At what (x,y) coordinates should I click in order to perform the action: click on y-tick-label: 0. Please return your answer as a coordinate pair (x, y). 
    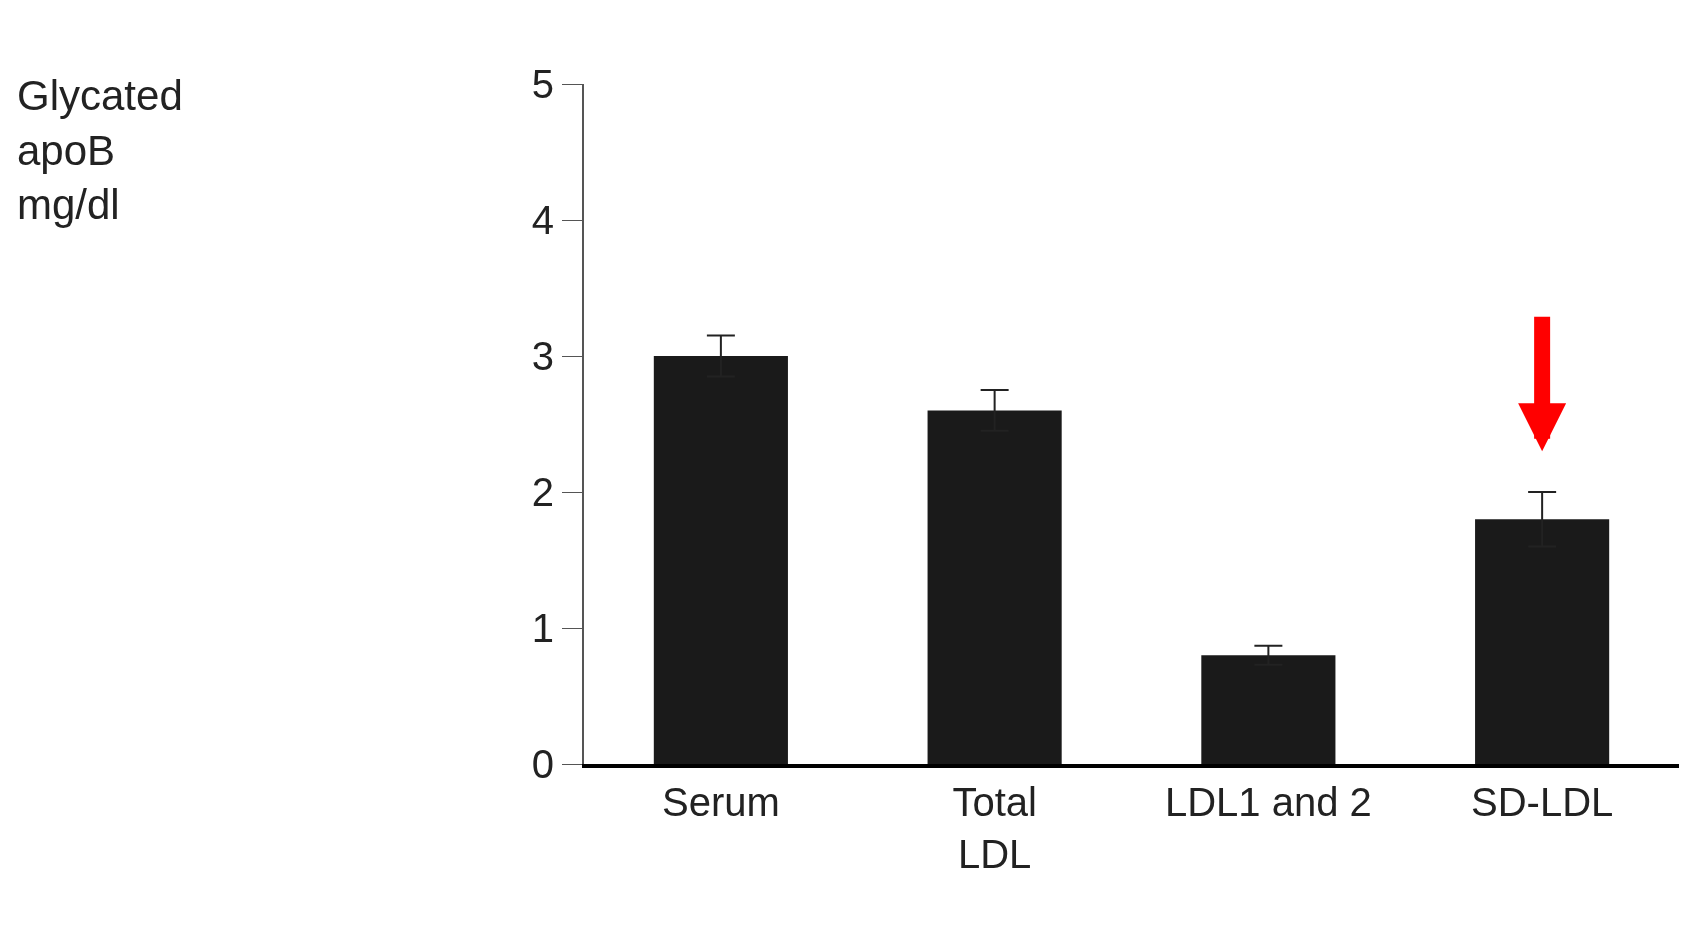
    Looking at the image, I should click on (542, 764).